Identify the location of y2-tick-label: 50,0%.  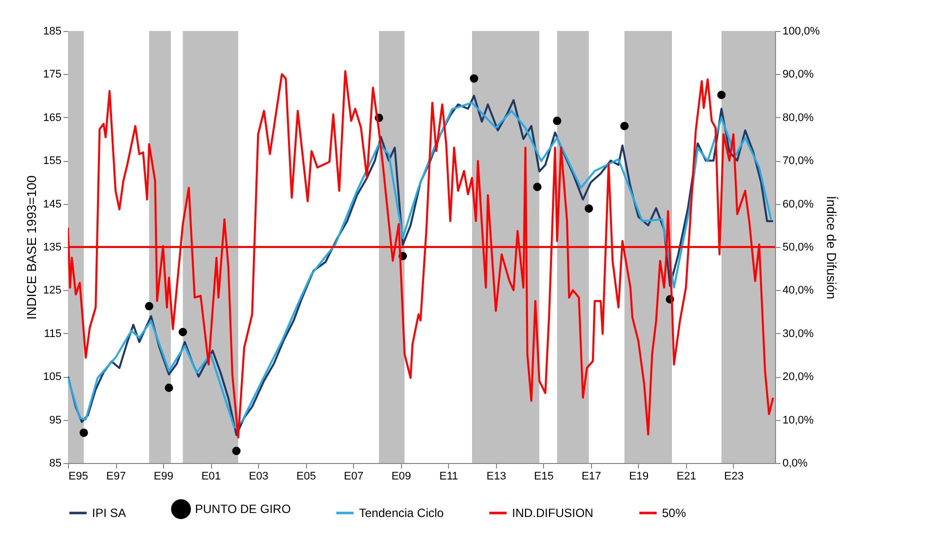
(798, 248).